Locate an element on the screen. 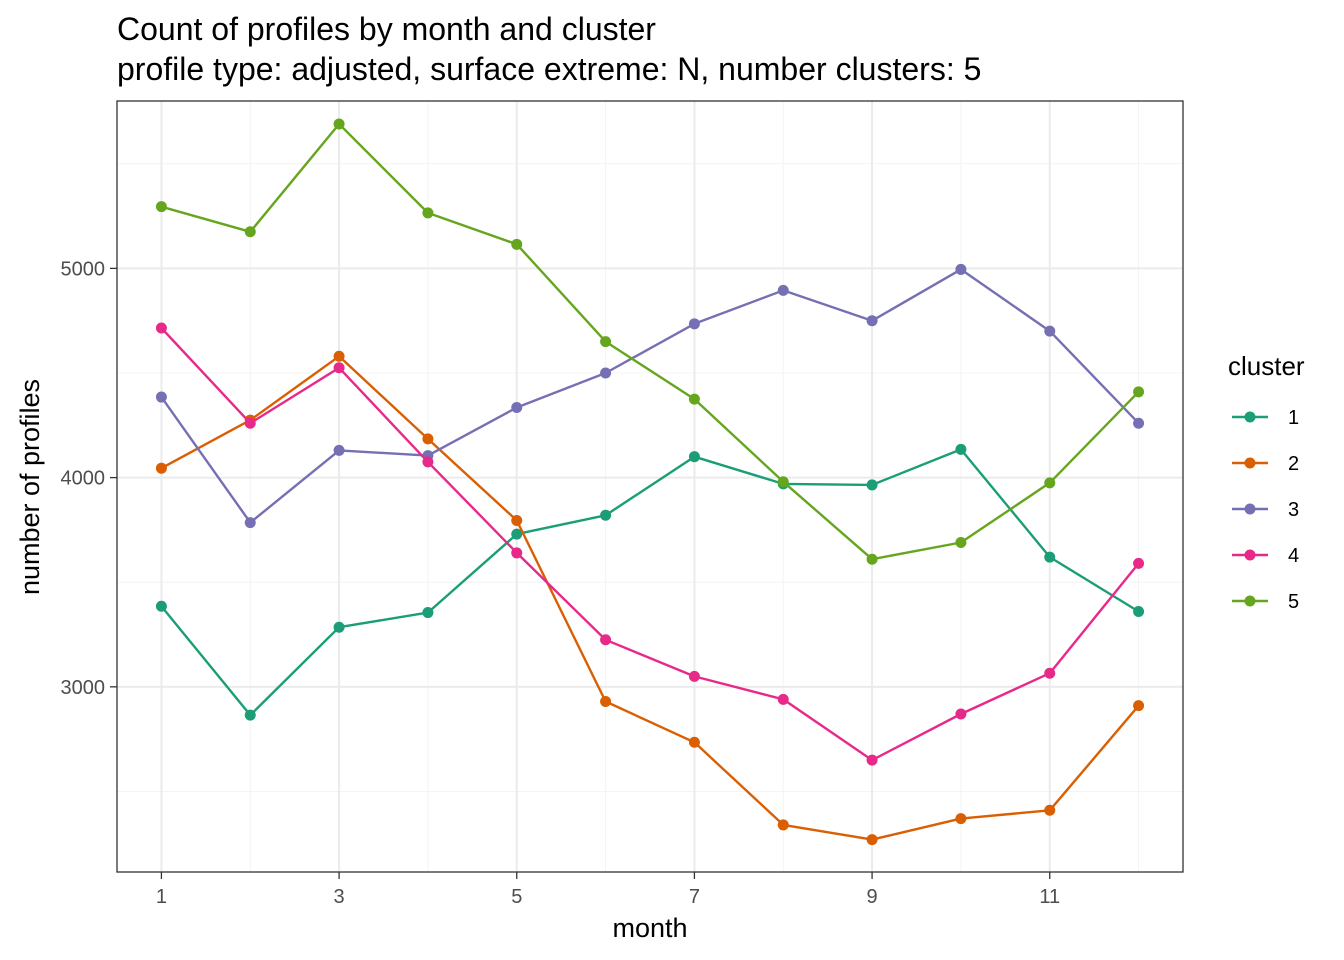 Image resolution: width=1344 pixels, height=960 pixels. x-axis-title: month is located at coordinates (649, 928).